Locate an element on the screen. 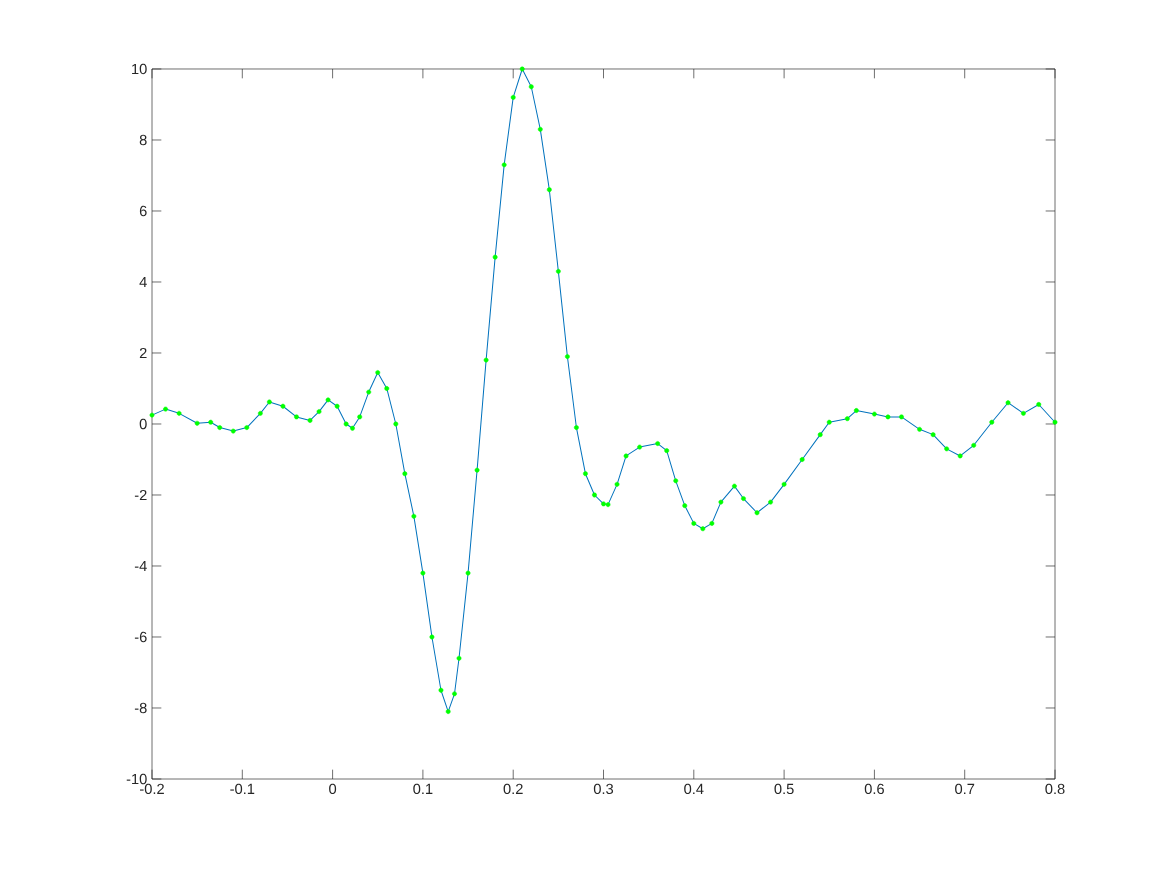 The height and width of the screenshot is (875, 1167). x-tick-label: 0.4 is located at coordinates (694, 789).